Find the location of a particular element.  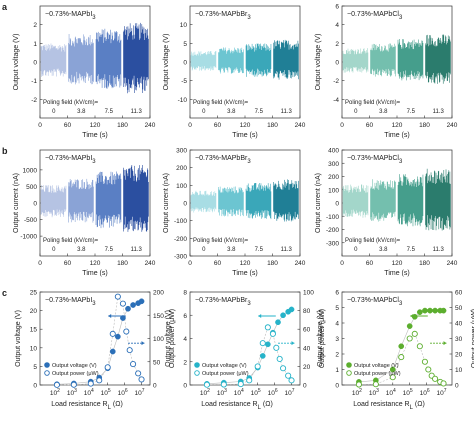

x-tick-exponent: 2 is located at coordinates (58, 391).